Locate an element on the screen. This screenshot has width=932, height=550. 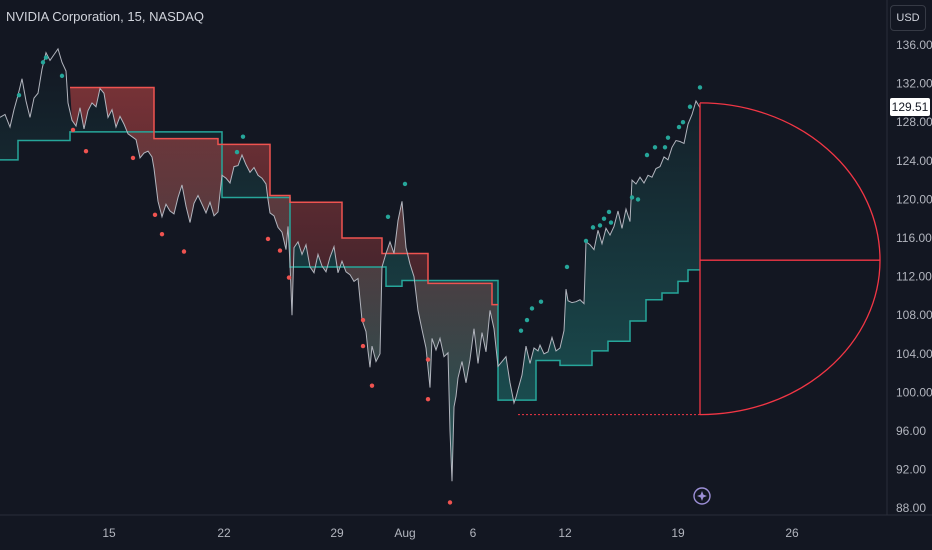
price-tick-label: 104.00 is located at coordinates (914, 354).